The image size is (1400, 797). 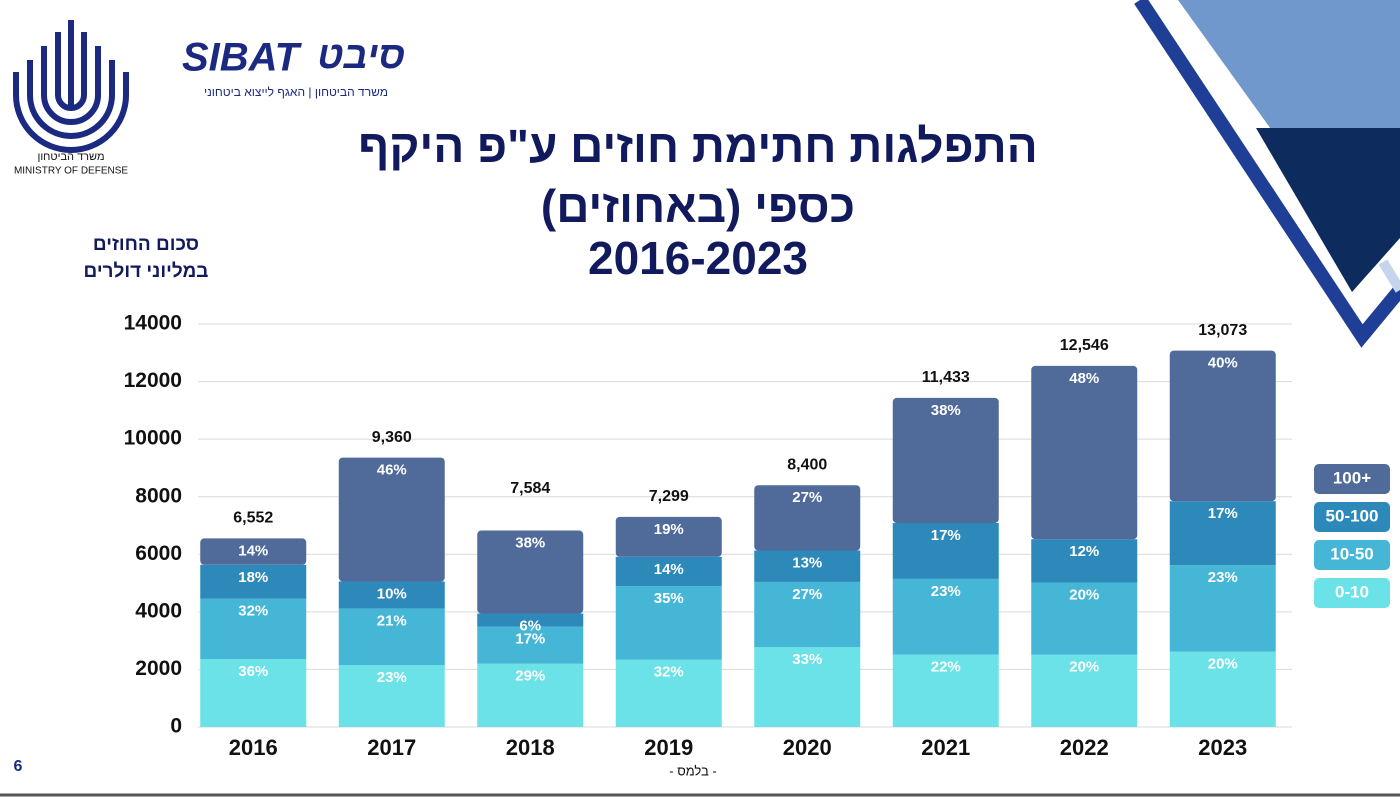 I want to click on page-number: 6, so click(x=18, y=766).